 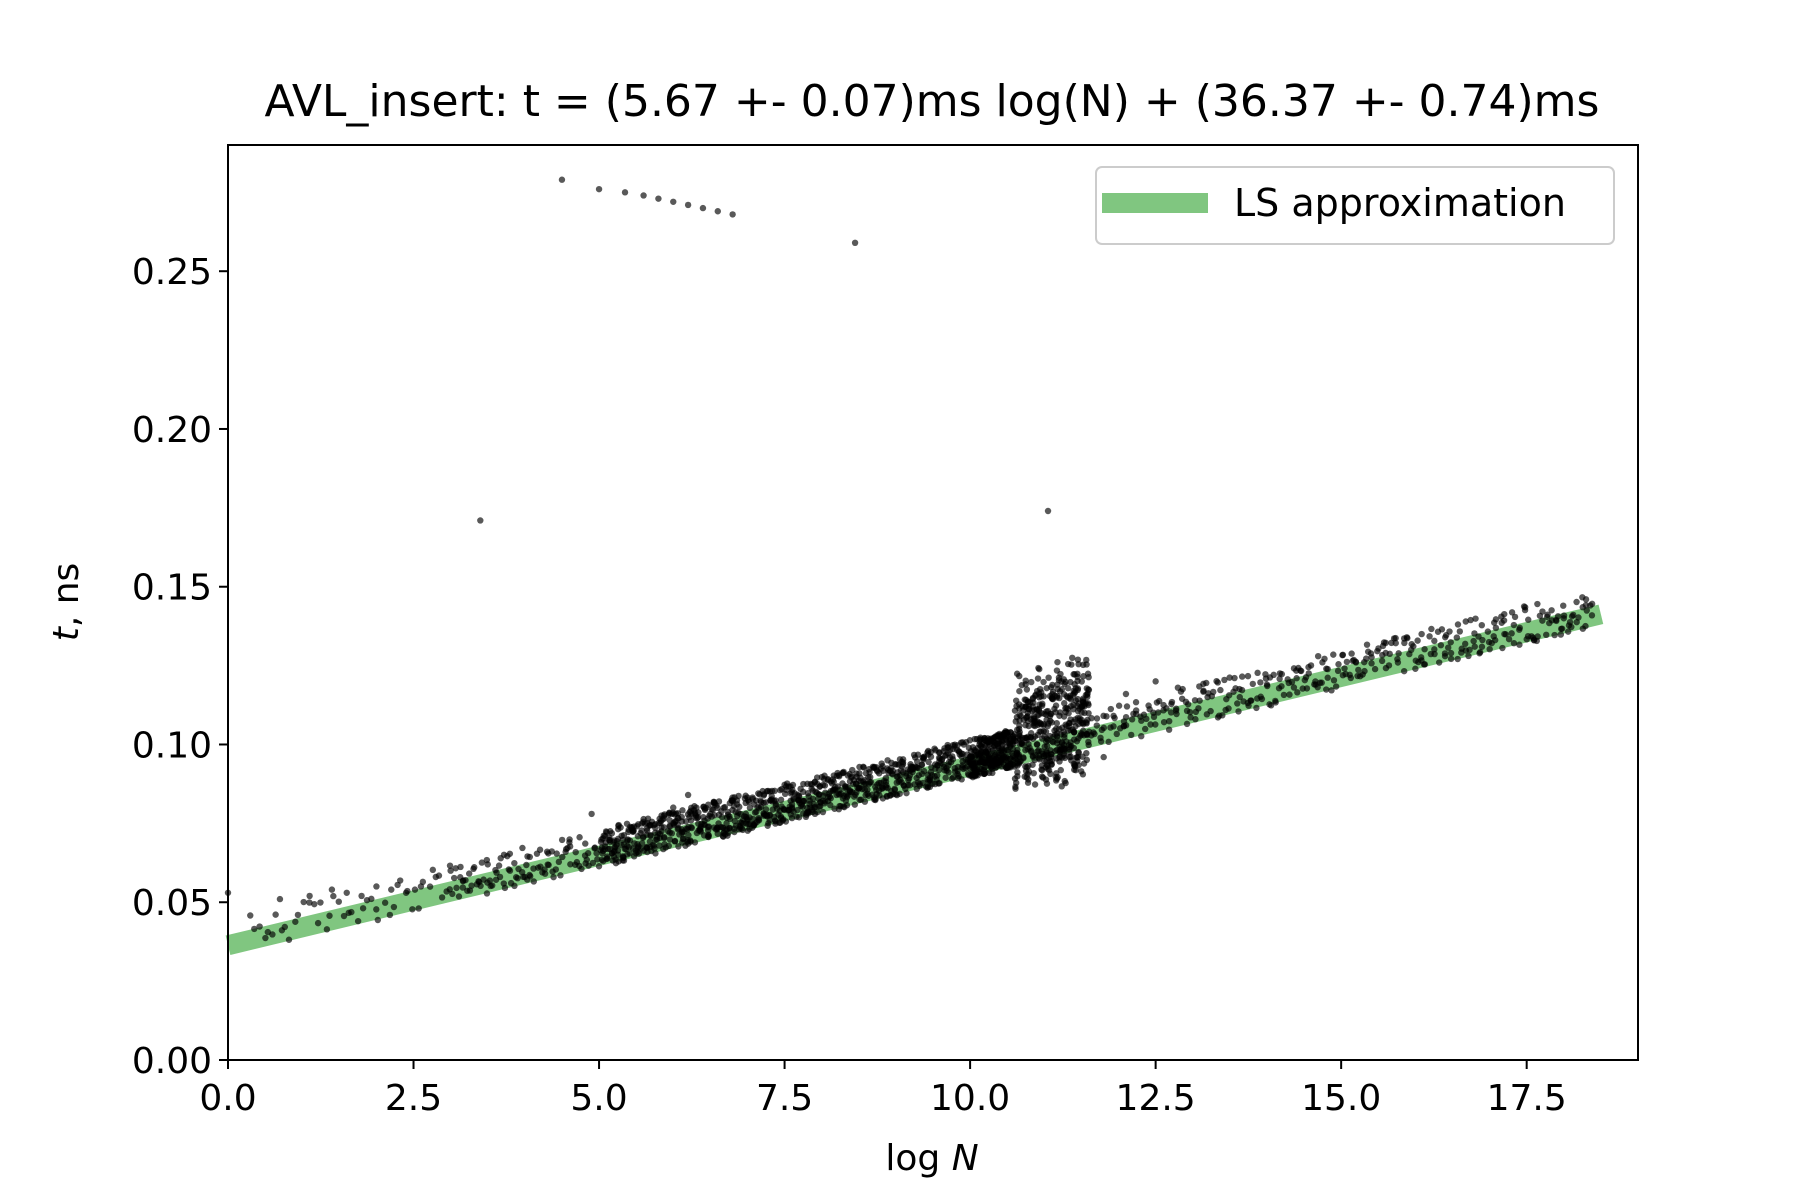 I want to click on legend-label: LS approximation, so click(x=1400, y=203).